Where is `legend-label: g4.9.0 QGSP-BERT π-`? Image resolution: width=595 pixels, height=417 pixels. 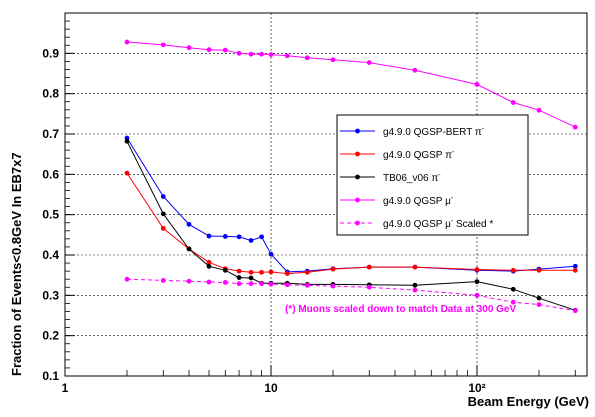 legend-label: g4.9.0 QGSP-BERT π- is located at coordinates (434, 132).